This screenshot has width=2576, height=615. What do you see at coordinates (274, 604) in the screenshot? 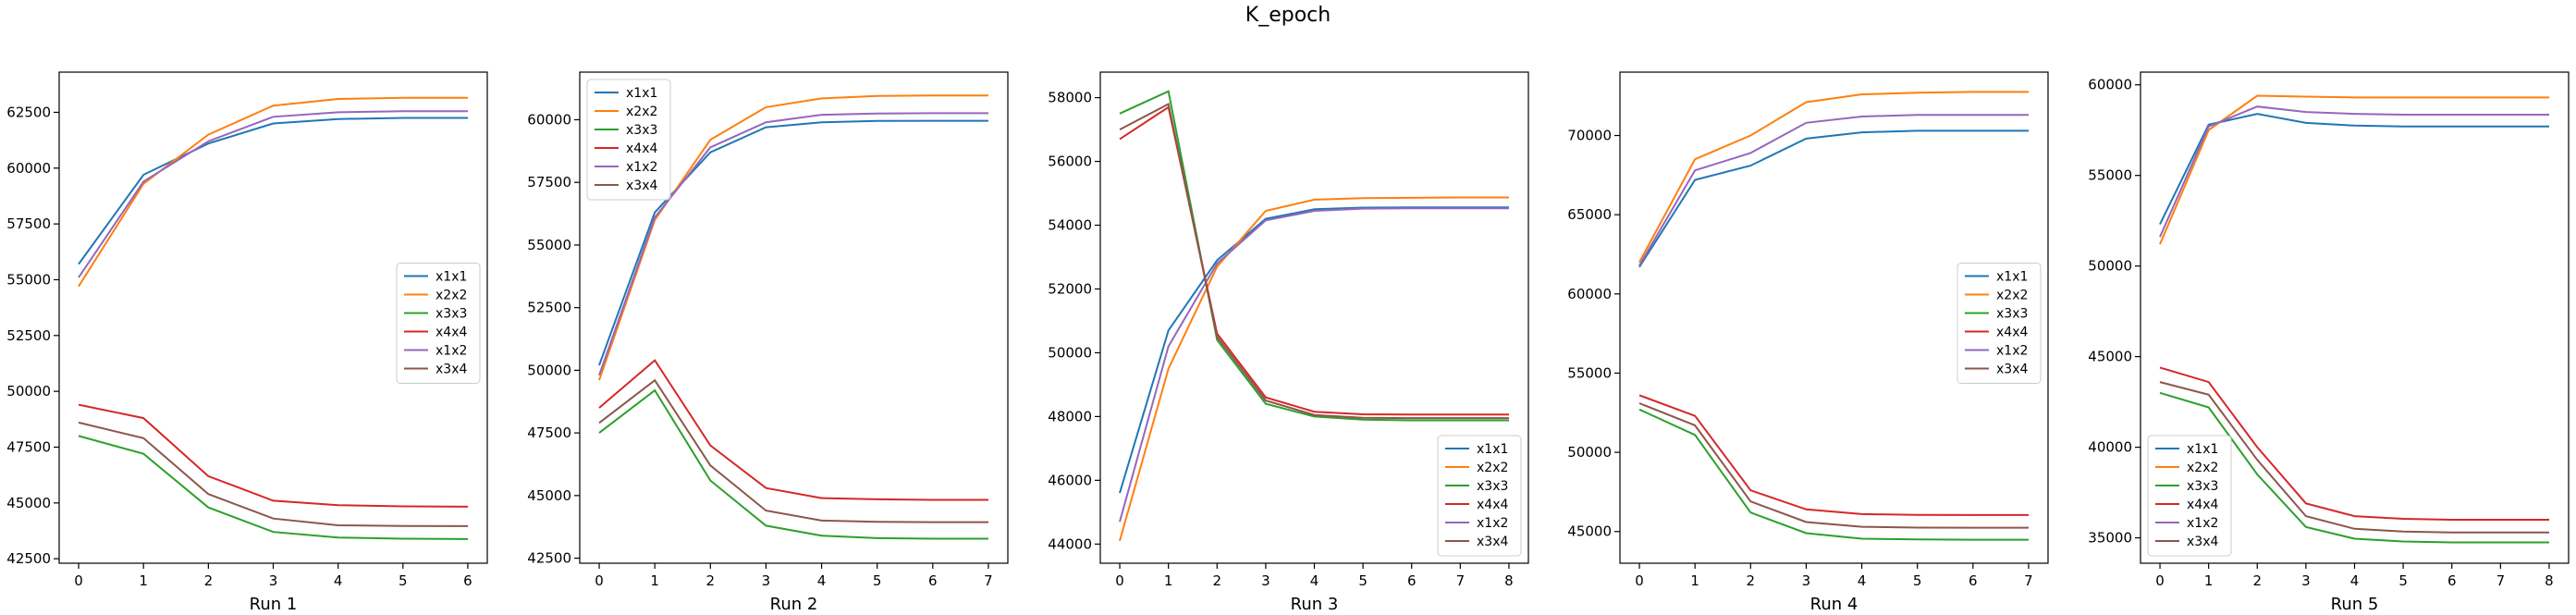
I see `x-axis-label: Run 1` at bounding box center [274, 604].